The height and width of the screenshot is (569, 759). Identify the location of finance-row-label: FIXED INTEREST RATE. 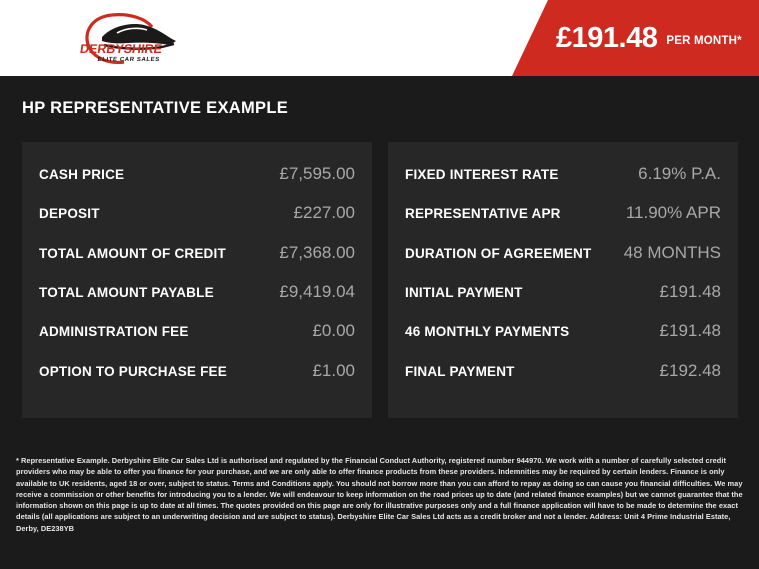
(482, 174).